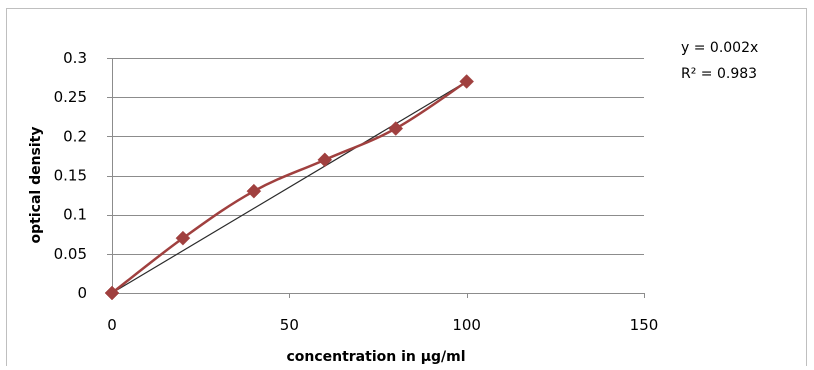 This screenshot has height=370, width=814. I want to click on trendline-equation: y = 0.002x, so click(719, 48).